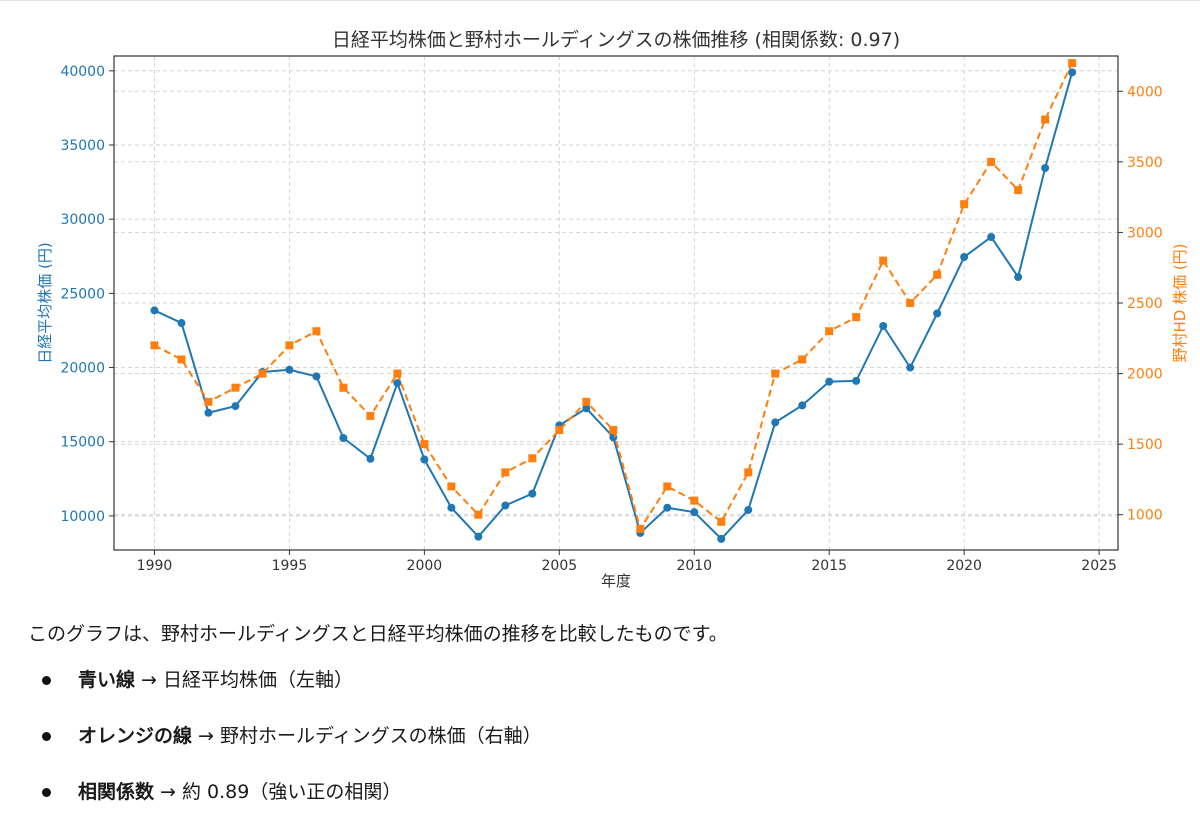 The image size is (1200, 832). I want to click on bullet-term: 青い線, so click(107, 680).